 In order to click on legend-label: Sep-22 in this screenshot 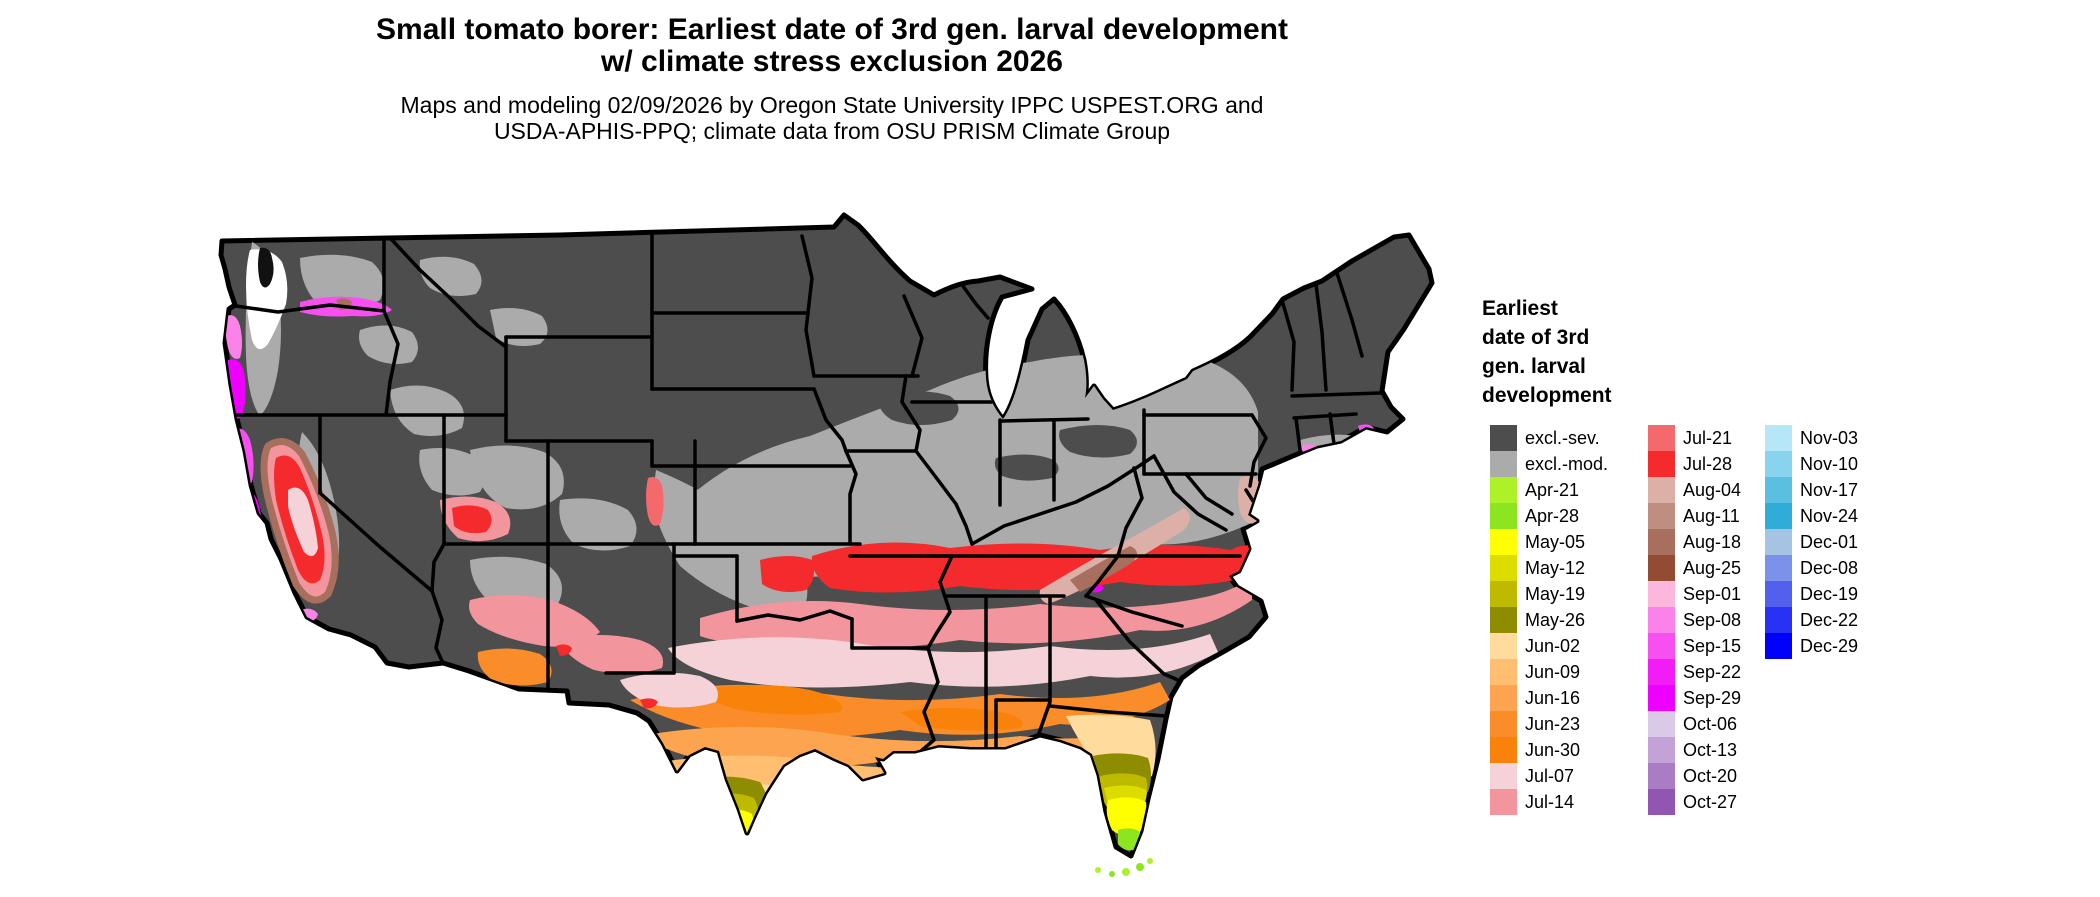, I will do `click(1712, 672)`.